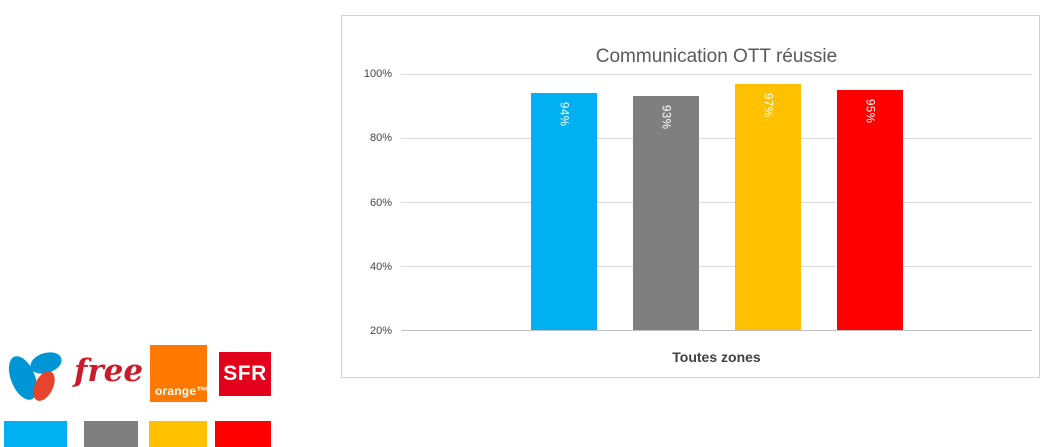  What do you see at coordinates (380, 266) in the screenshot?
I see `y-axis-tick-label: 40%` at bounding box center [380, 266].